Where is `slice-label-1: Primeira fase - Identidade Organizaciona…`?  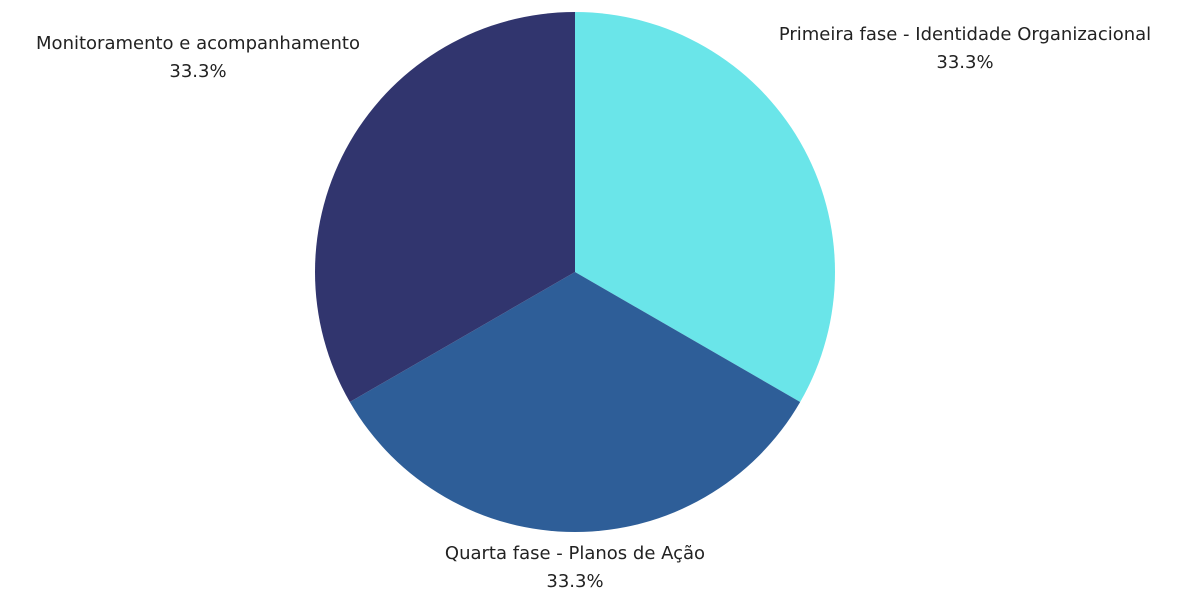
slice-label-1: Primeira fase - Identidade Organizaciona… is located at coordinates (965, 34).